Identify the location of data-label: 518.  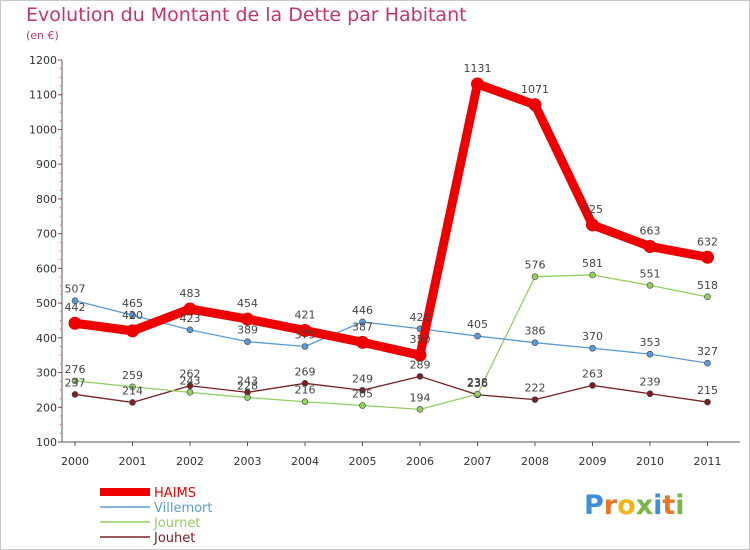
(707, 285).